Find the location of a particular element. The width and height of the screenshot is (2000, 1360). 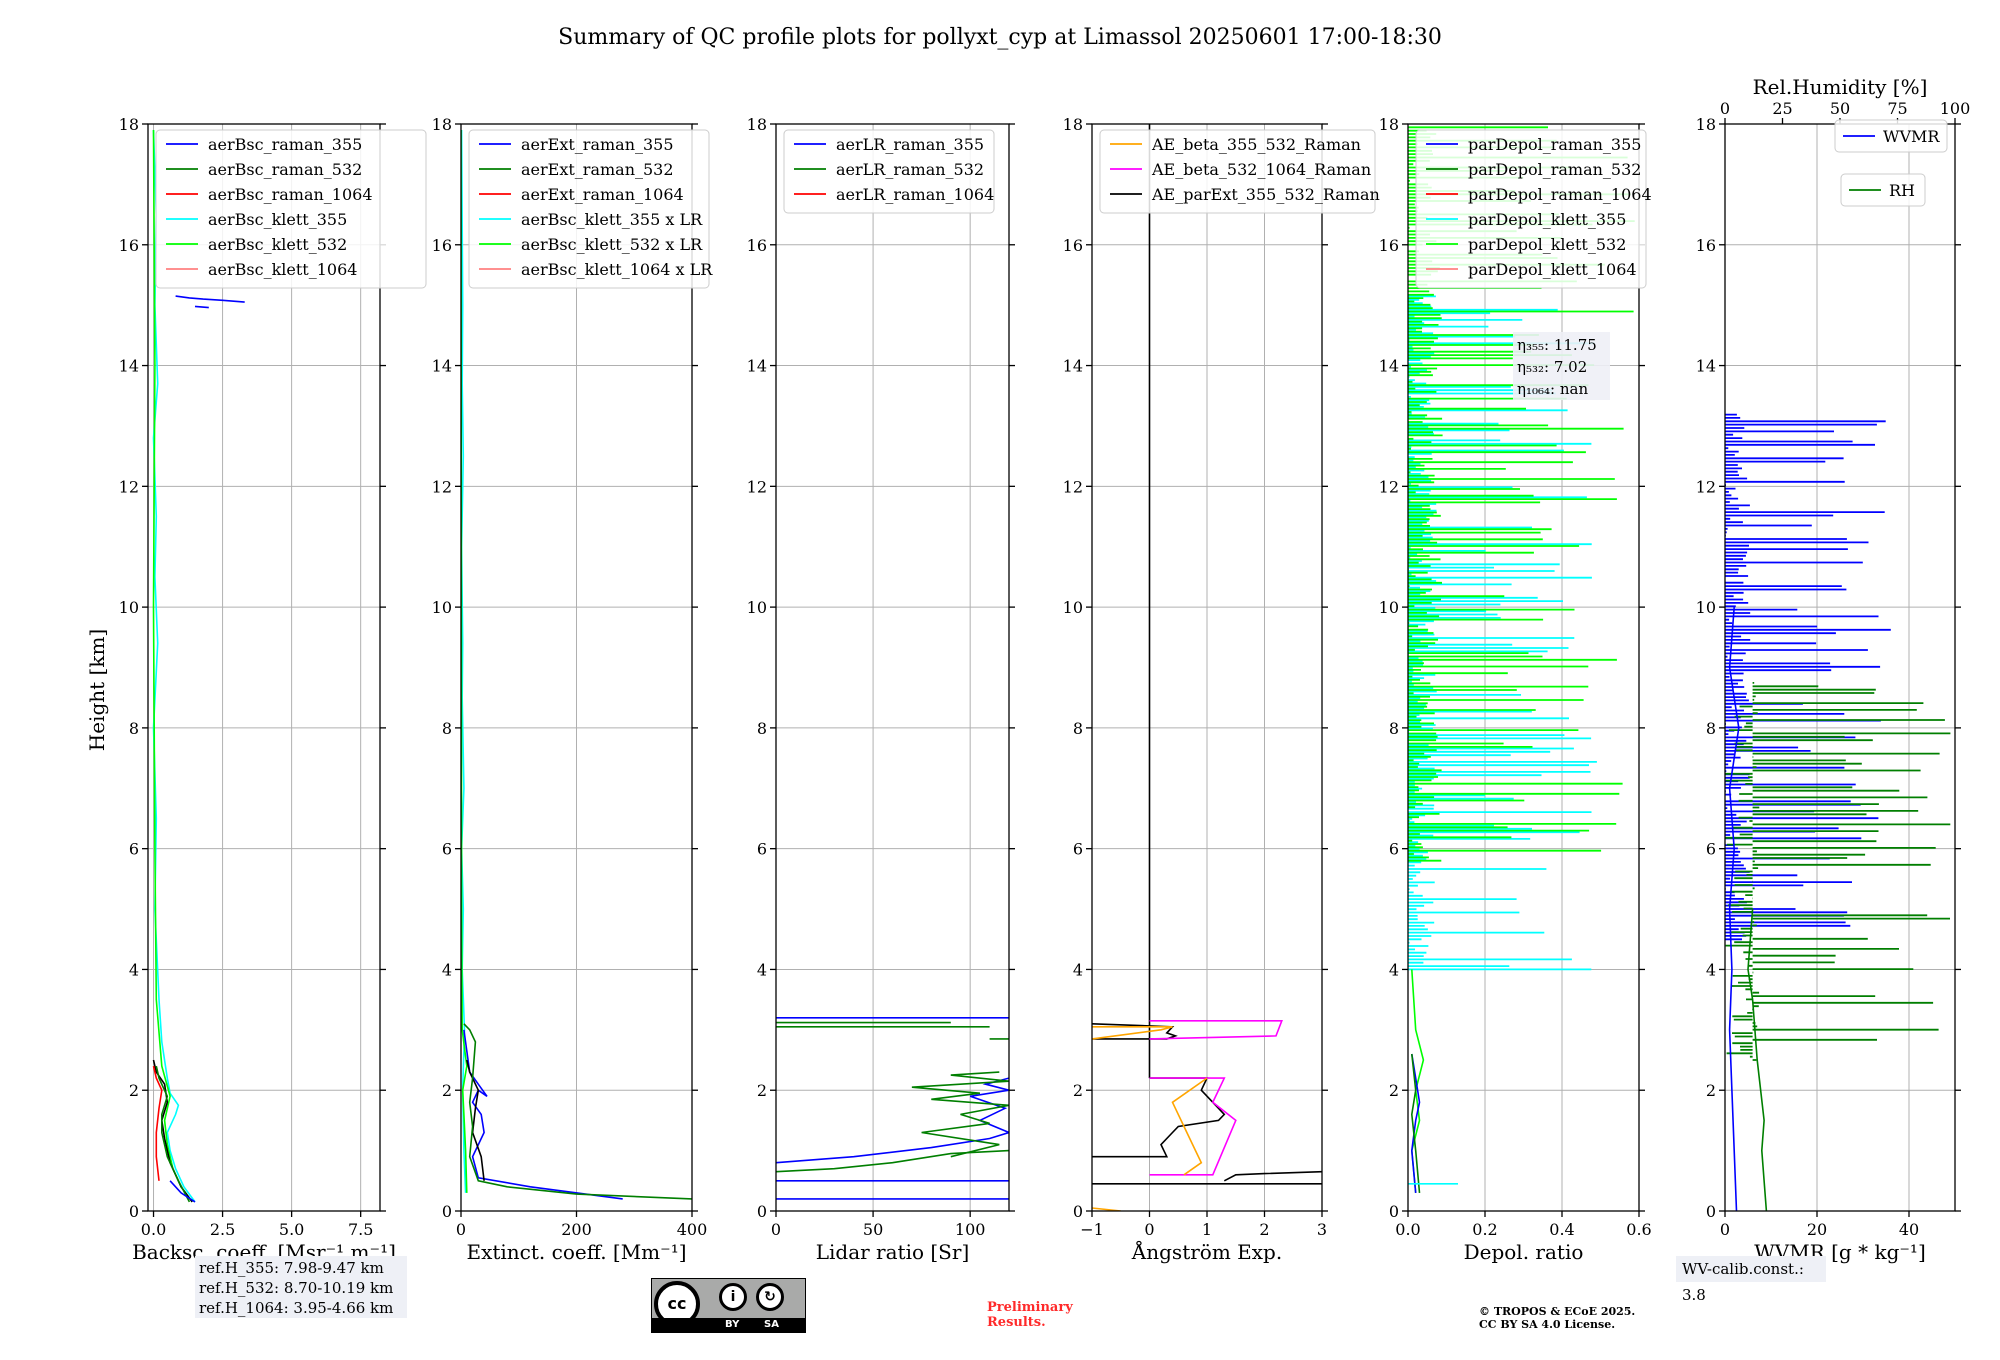

angstrom-legend-label: AE_beta_355_532_Raman is located at coordinates (1256, 144).